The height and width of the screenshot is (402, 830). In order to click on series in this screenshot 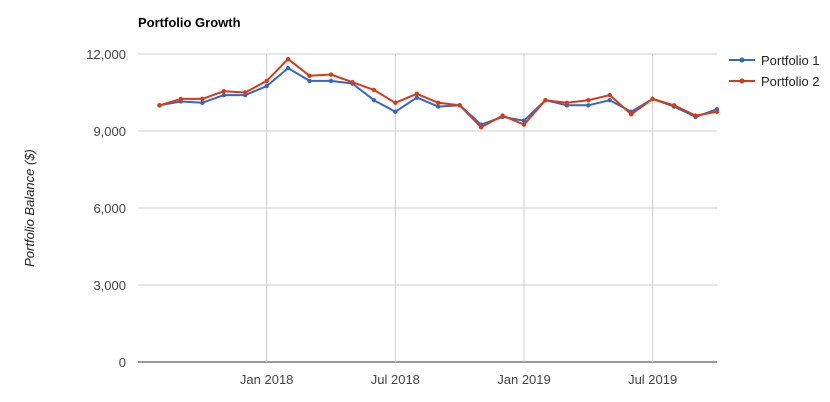, I will do `click(438, 93)`.